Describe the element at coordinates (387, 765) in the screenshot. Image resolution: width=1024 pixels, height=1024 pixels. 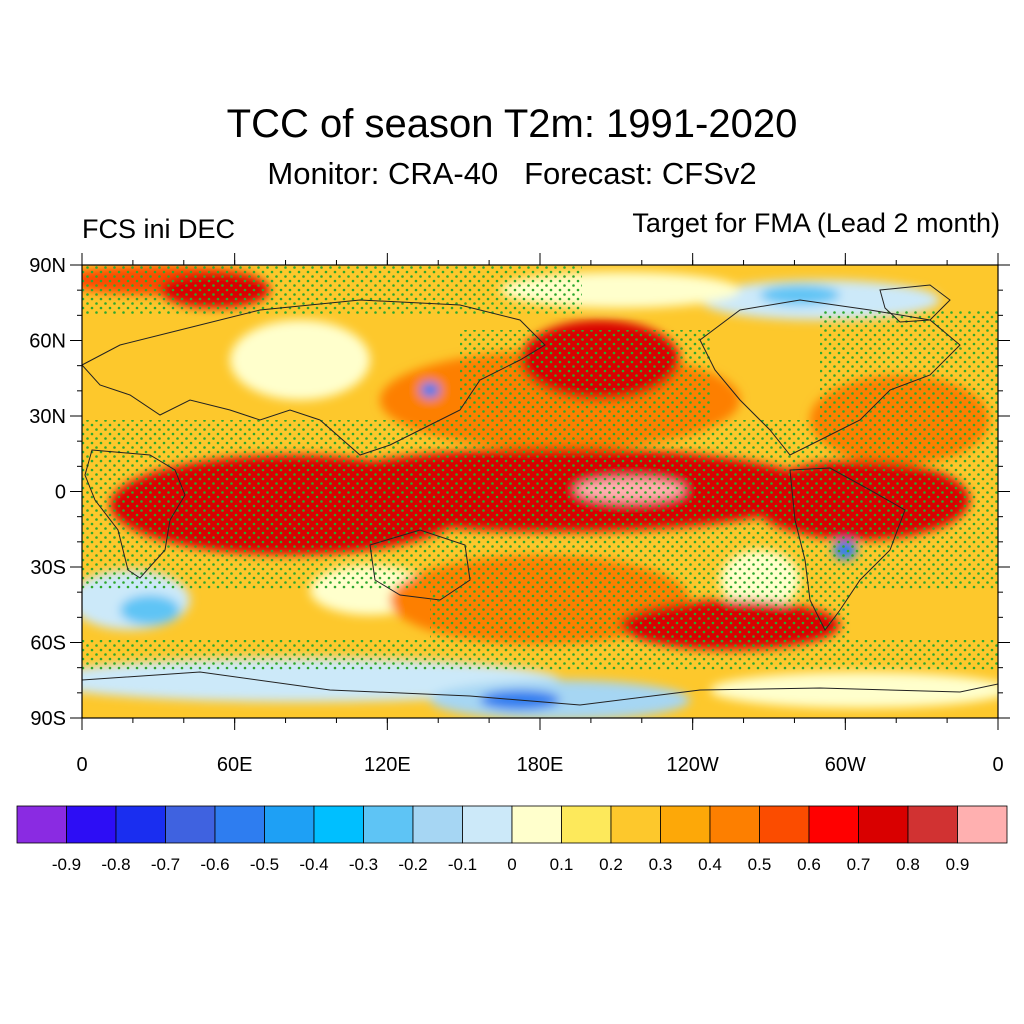
I see `lon-tick-label: 120E` at that location.